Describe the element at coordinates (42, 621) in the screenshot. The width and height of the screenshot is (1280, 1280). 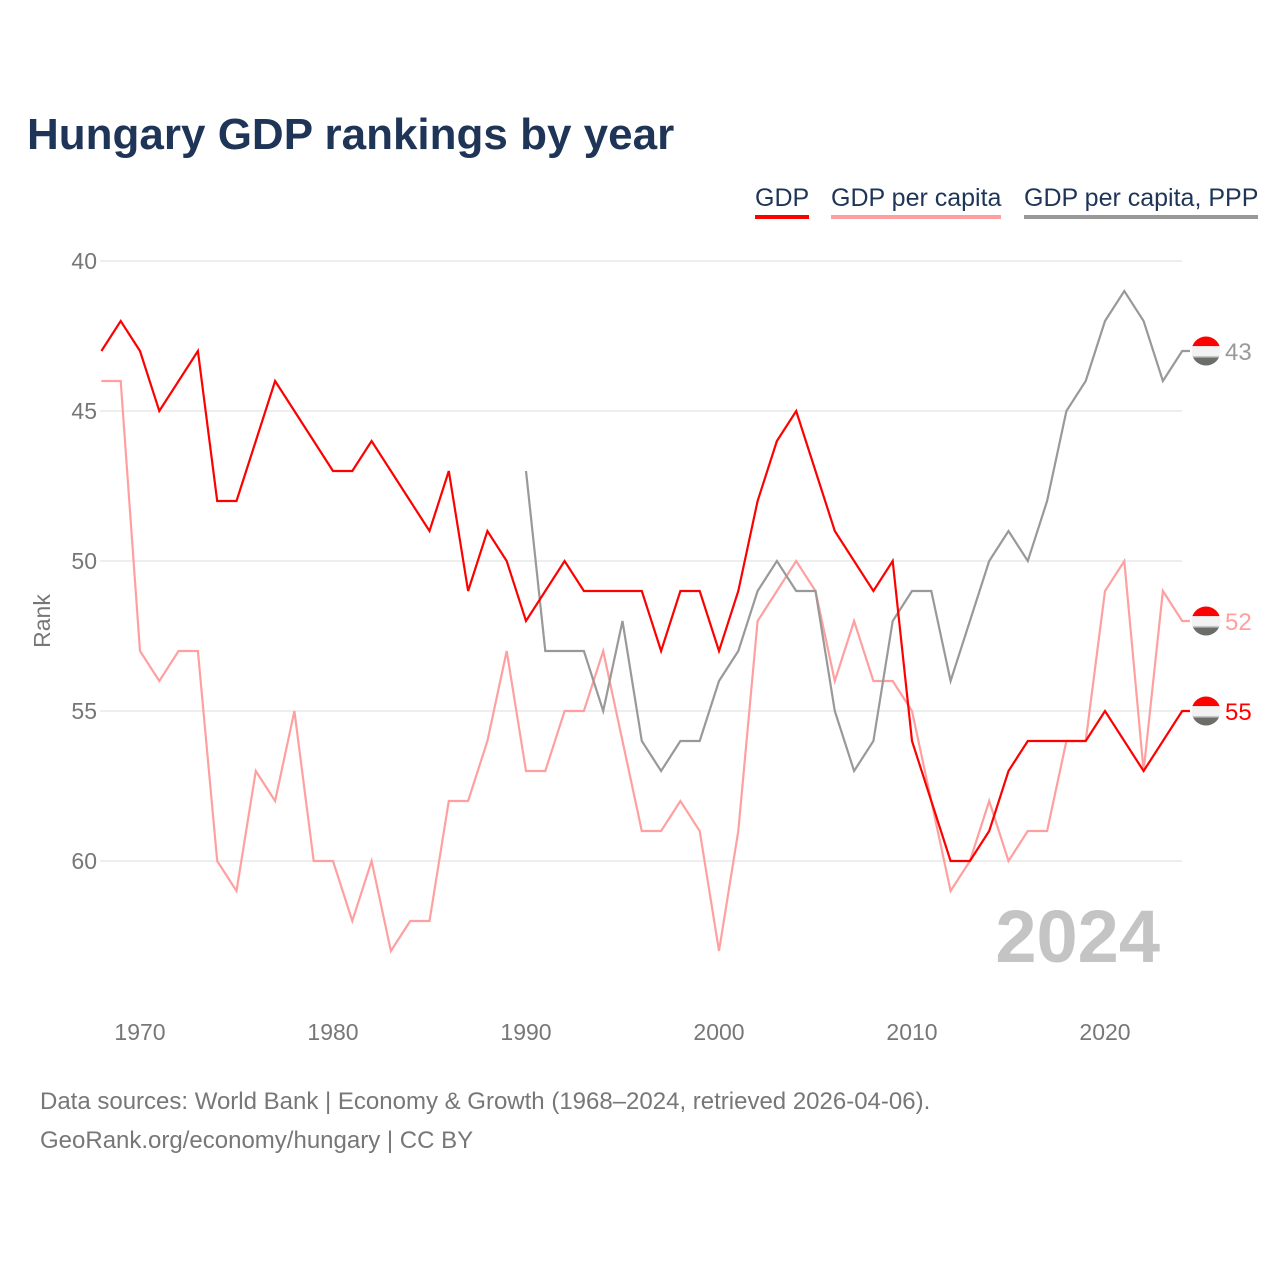
I see `y-axis-label: Rank` at that location.